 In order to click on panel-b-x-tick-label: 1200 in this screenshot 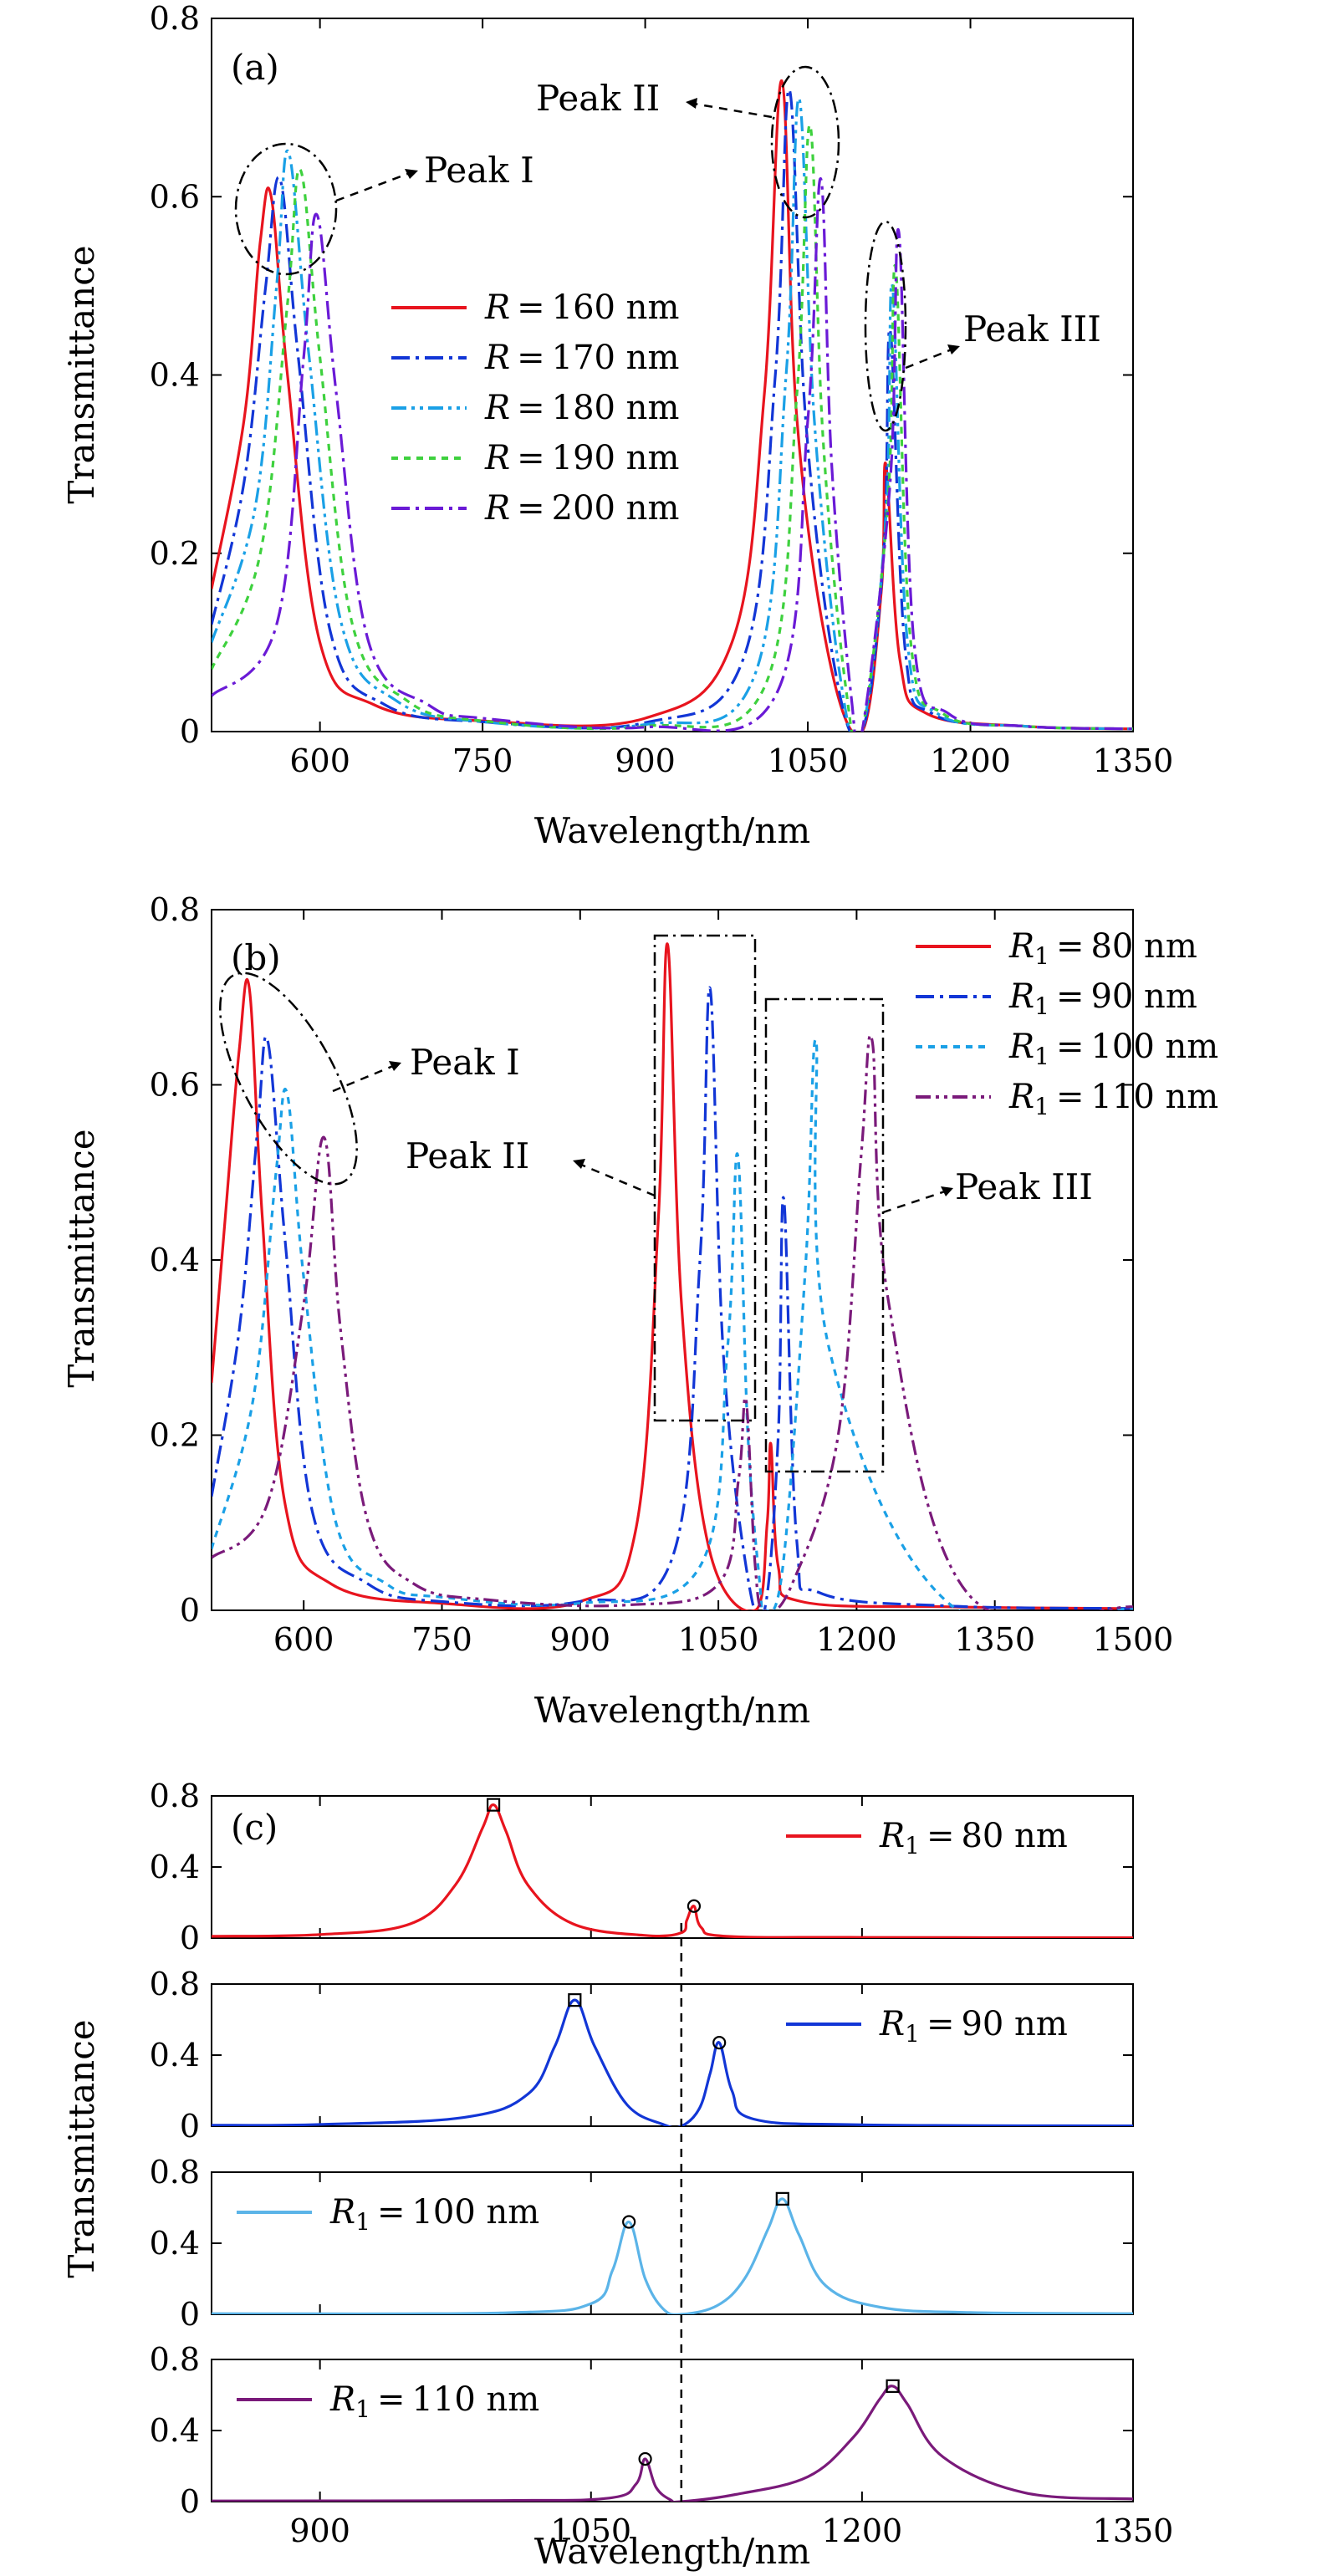, I will do `click(856, 1640)`.